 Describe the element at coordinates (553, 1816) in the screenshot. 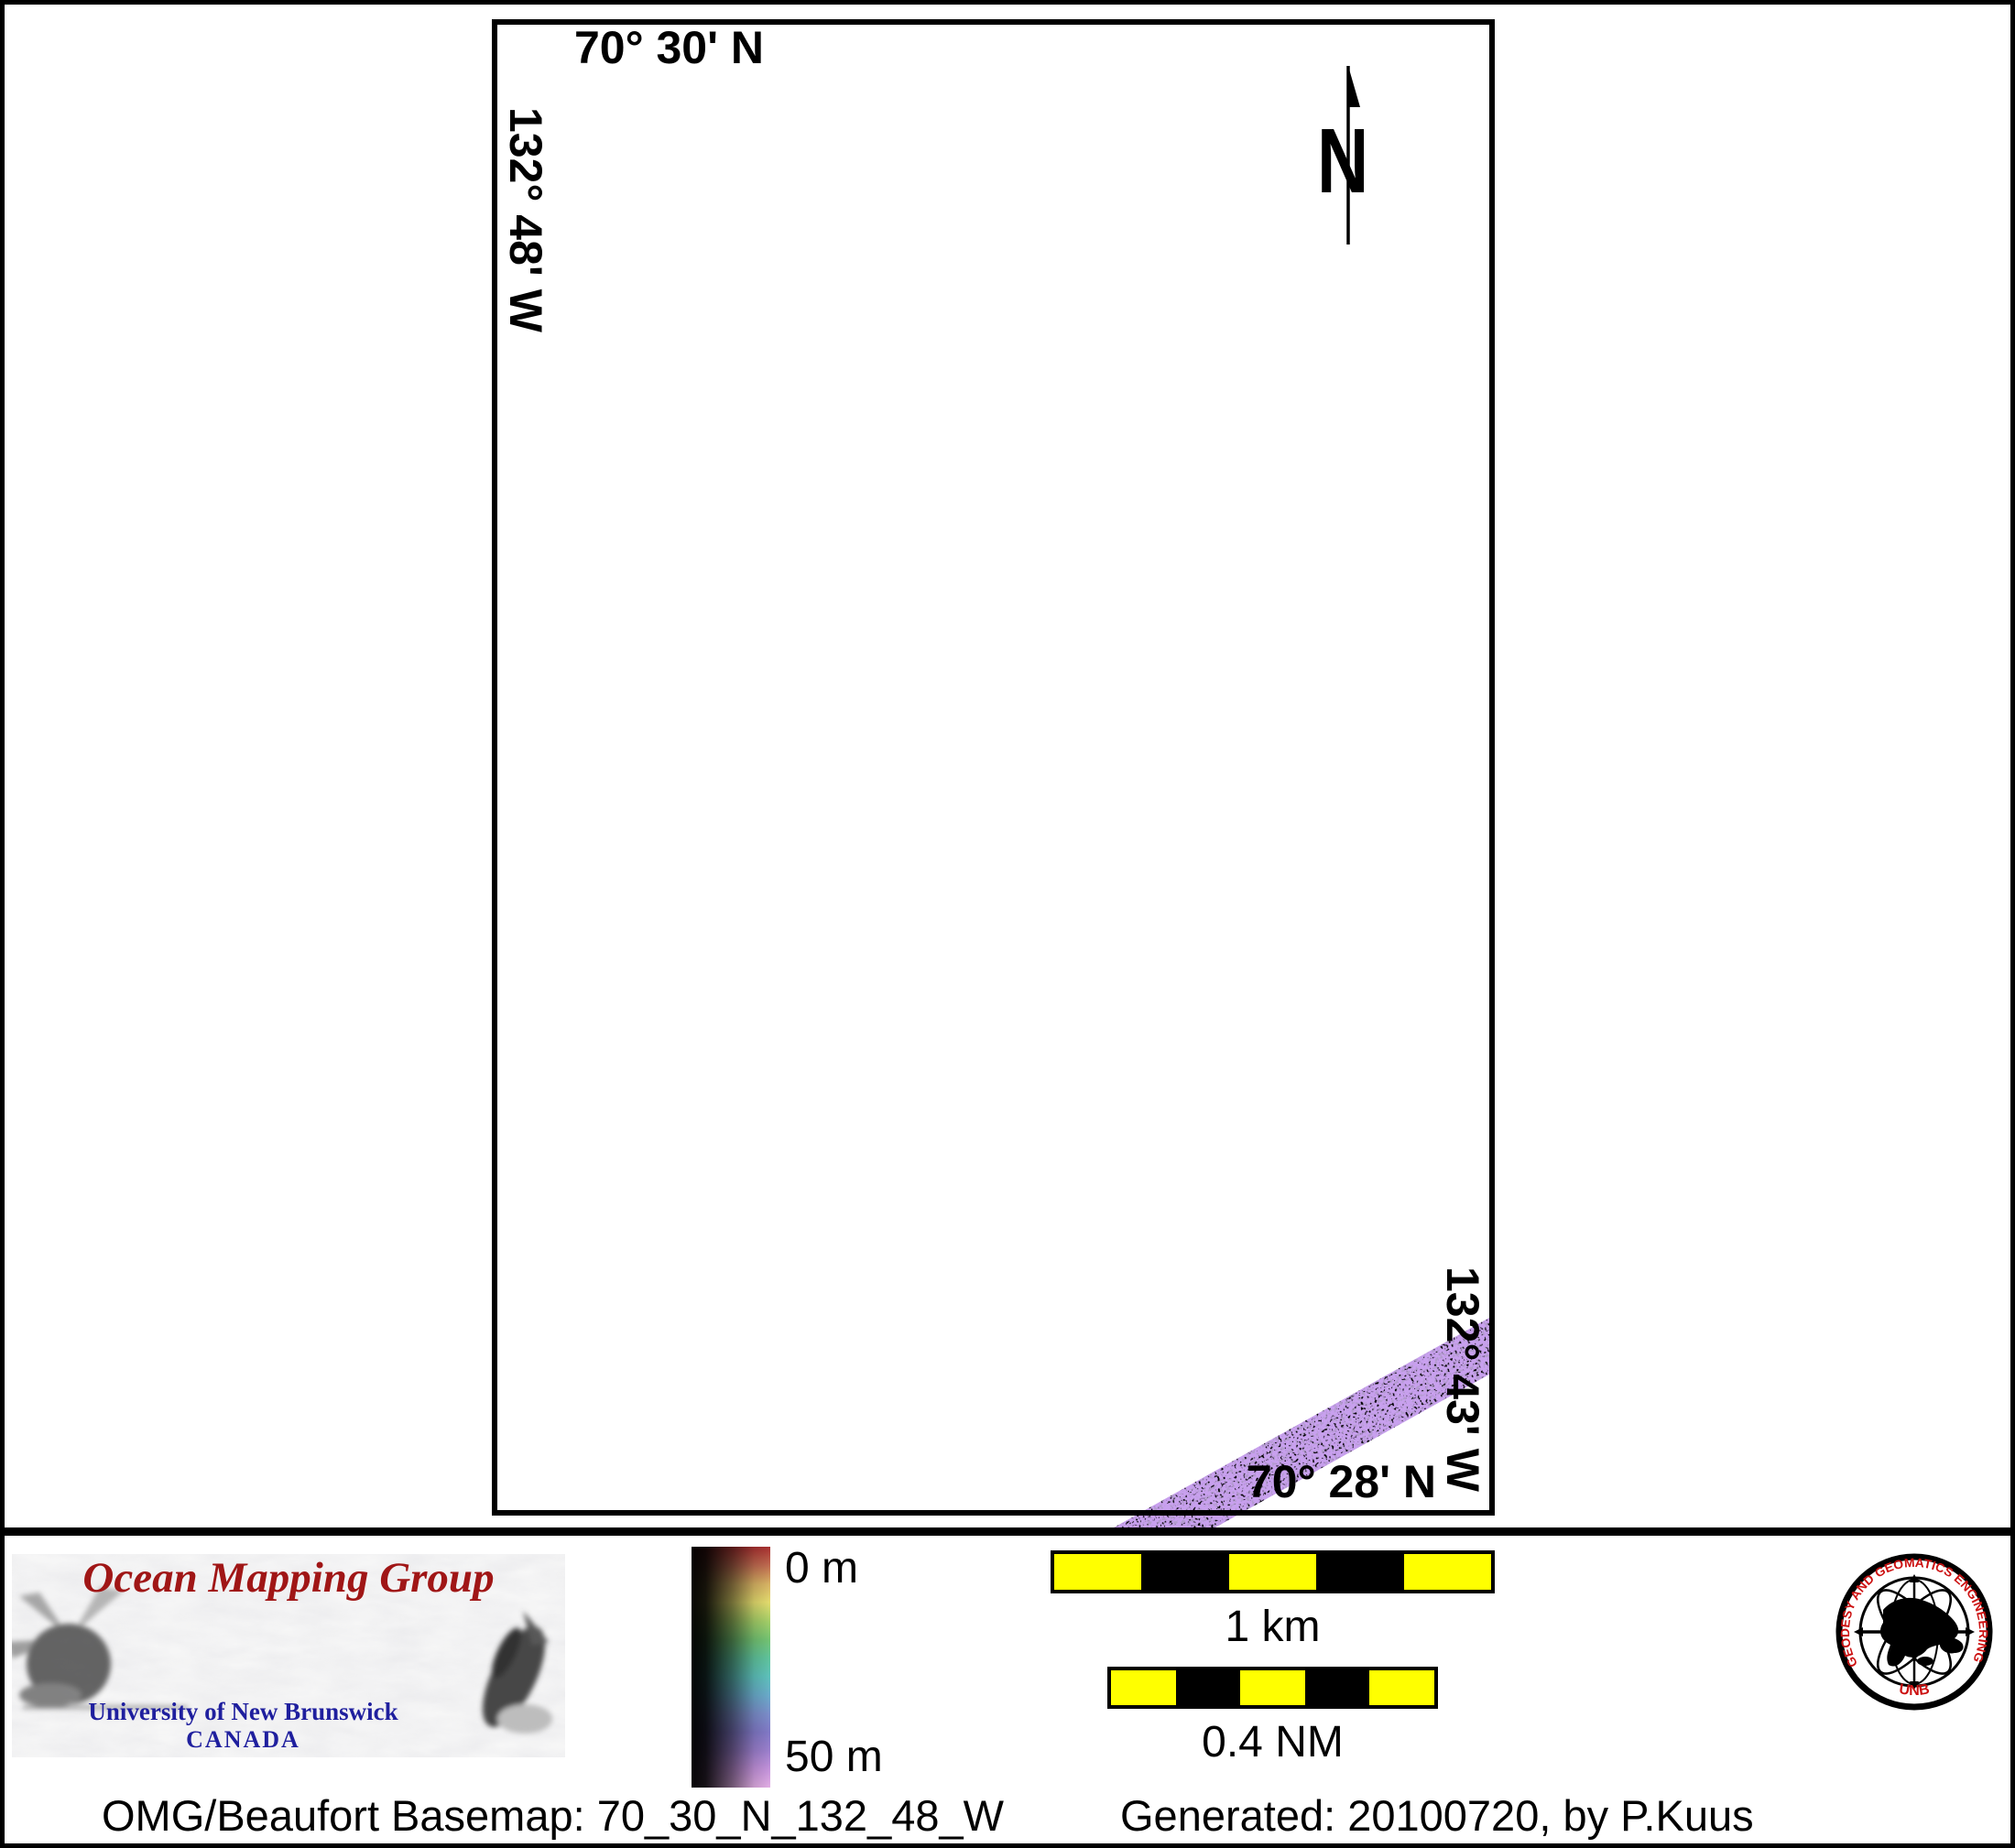

I see `footer-basemap-text: OMG/Beaufort Basemap: 70_30_N_132_48_W` at that location.